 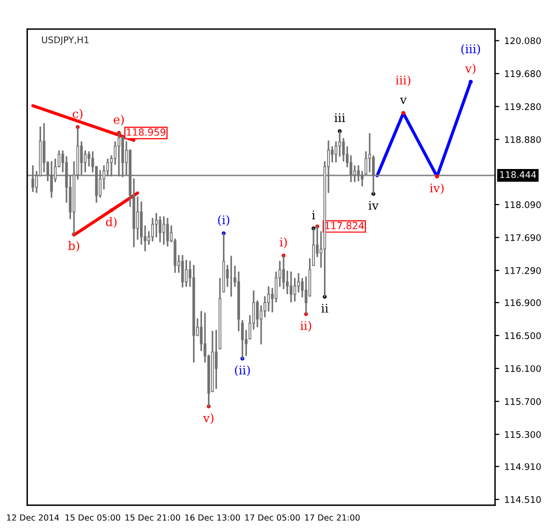 I want to click on ref-line-label: 118.444, so click(x=518, y=174).